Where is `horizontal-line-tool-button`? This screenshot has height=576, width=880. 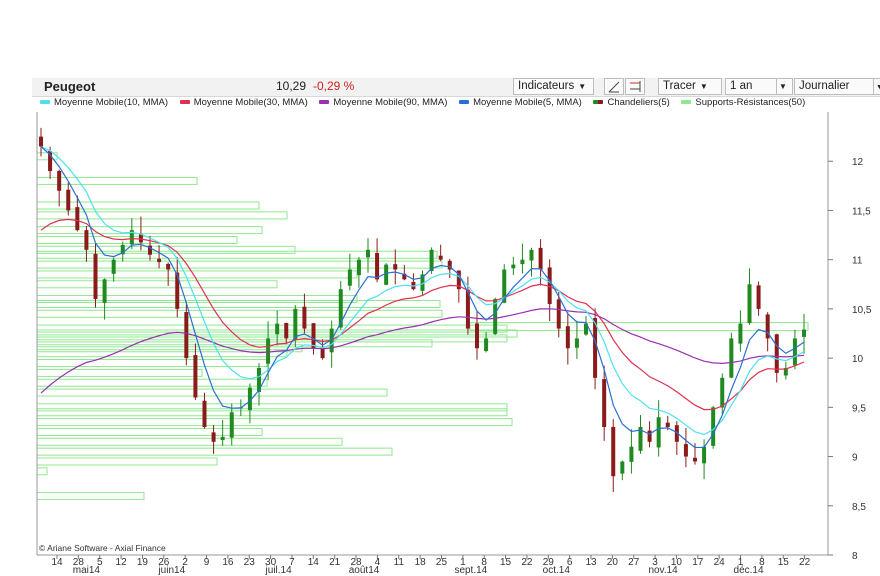 horizontal-line-tool-button is located at coordinates (635, 86).